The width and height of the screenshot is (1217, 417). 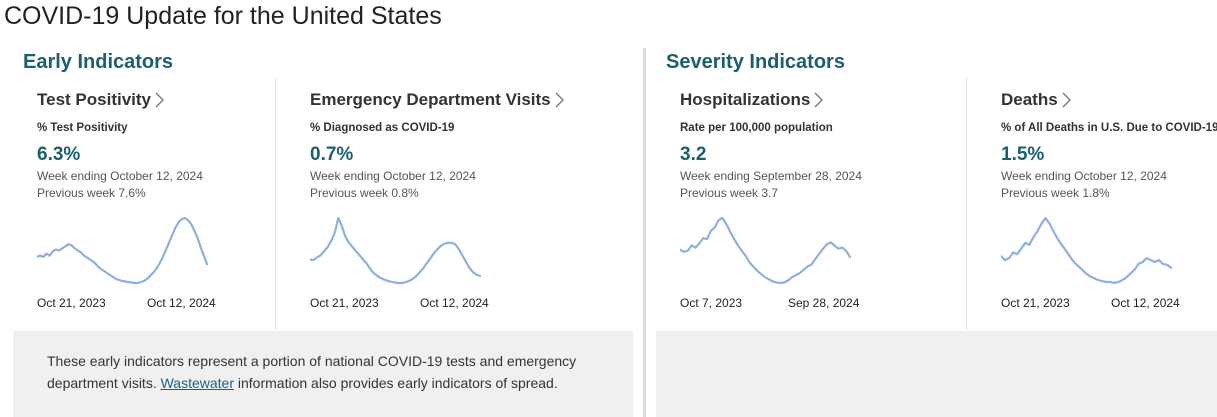 What do you see at coordinates (364, 193) in the screenshot?
I see `previous-week-text: Previous week 0.8%` at bounding box center [364, 193].